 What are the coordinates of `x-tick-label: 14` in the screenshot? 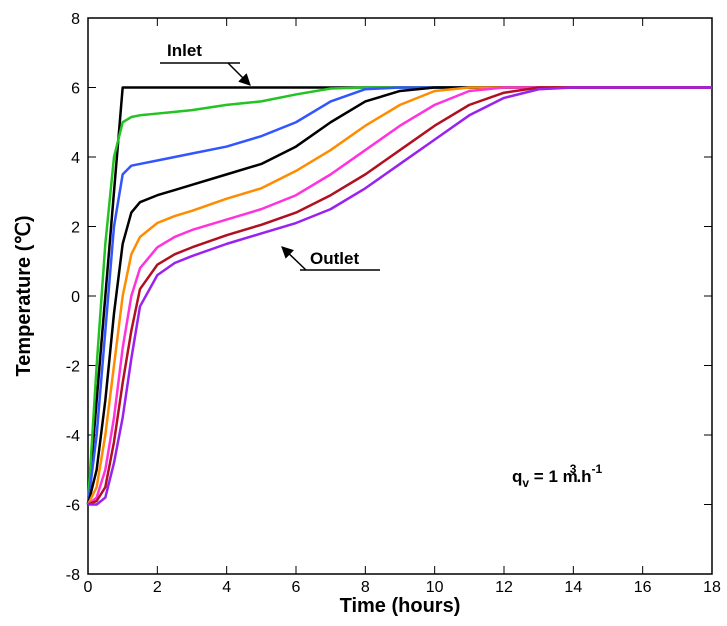 It's located at (573, 587).